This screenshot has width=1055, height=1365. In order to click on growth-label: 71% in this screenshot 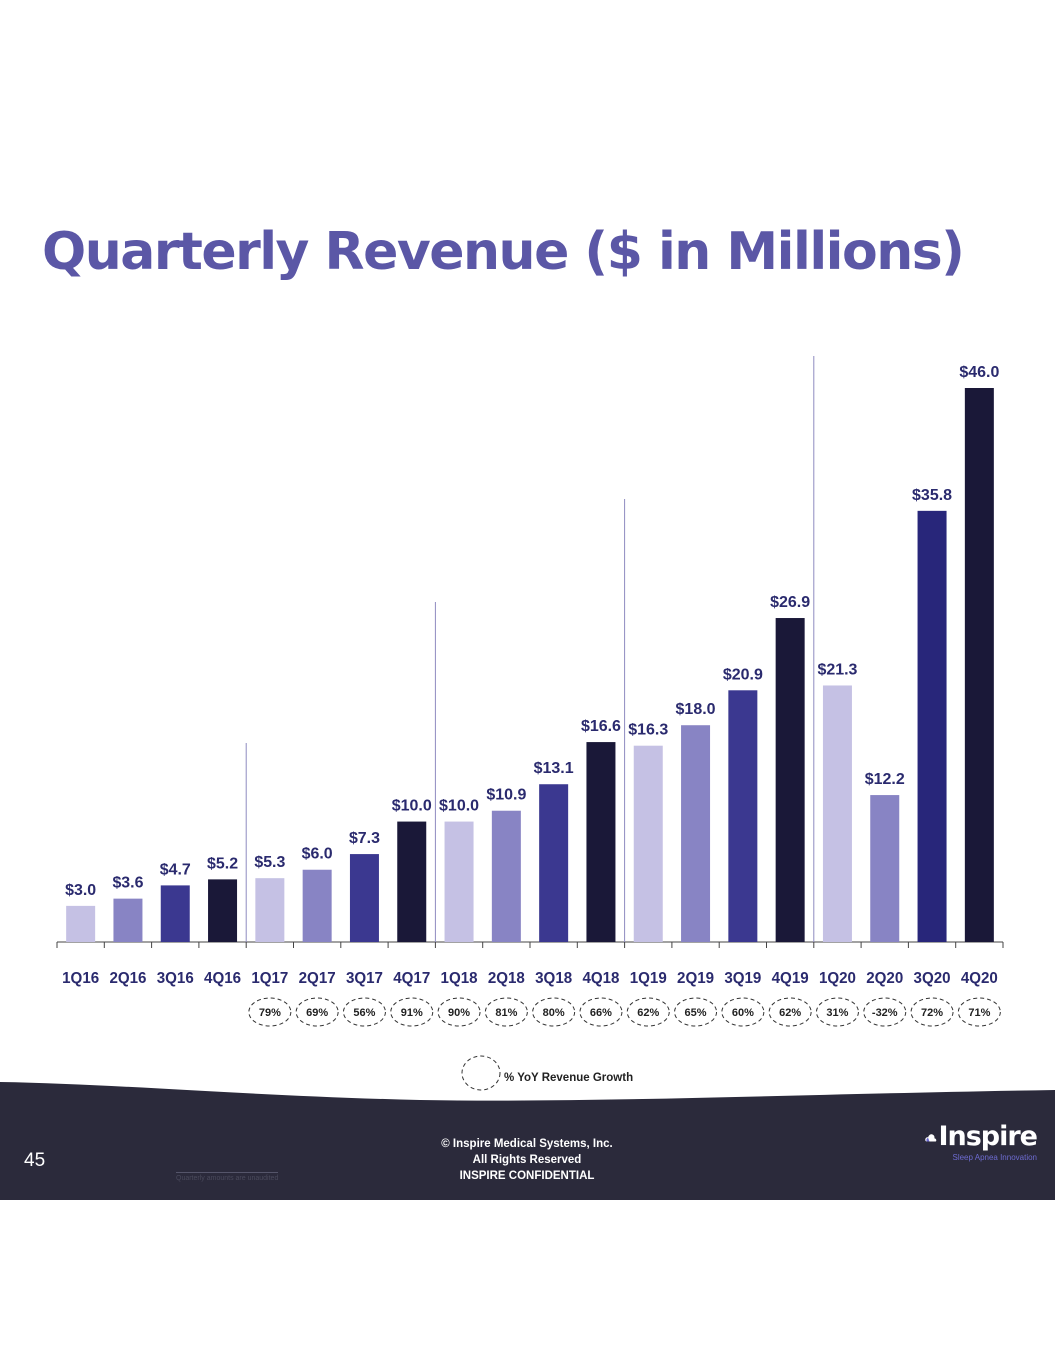, I will do `click(979, 1013)`.